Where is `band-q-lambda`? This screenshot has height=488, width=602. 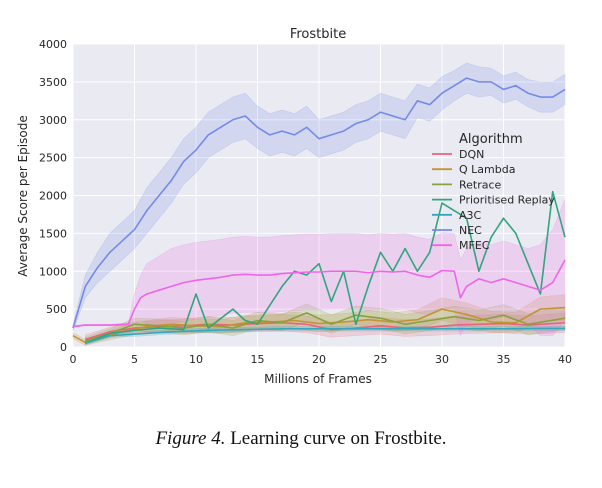 band-q-lambda is located at coordinates (319, 320).